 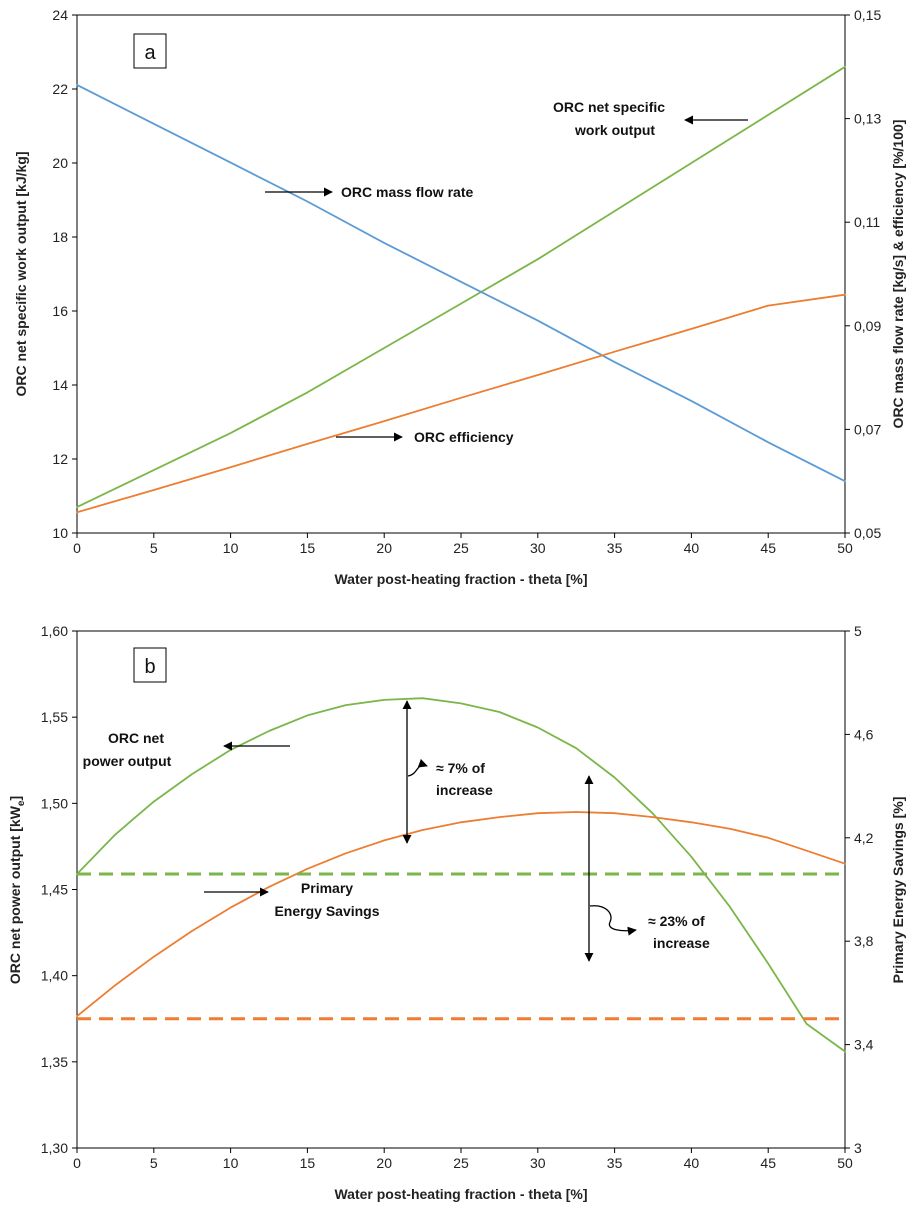 What do you see at coordinates (867, 533) in the screenshot?
I see `y2-tick-label: 0,05` at bounding box center [867, 533].